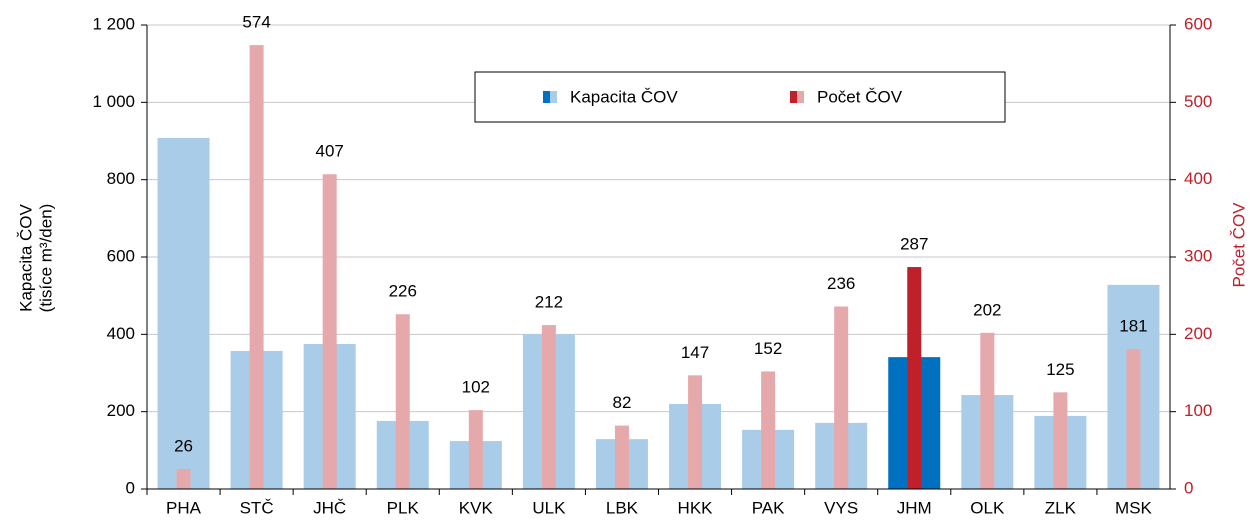  I want to click on data-label: 181, so click(1133, 326).